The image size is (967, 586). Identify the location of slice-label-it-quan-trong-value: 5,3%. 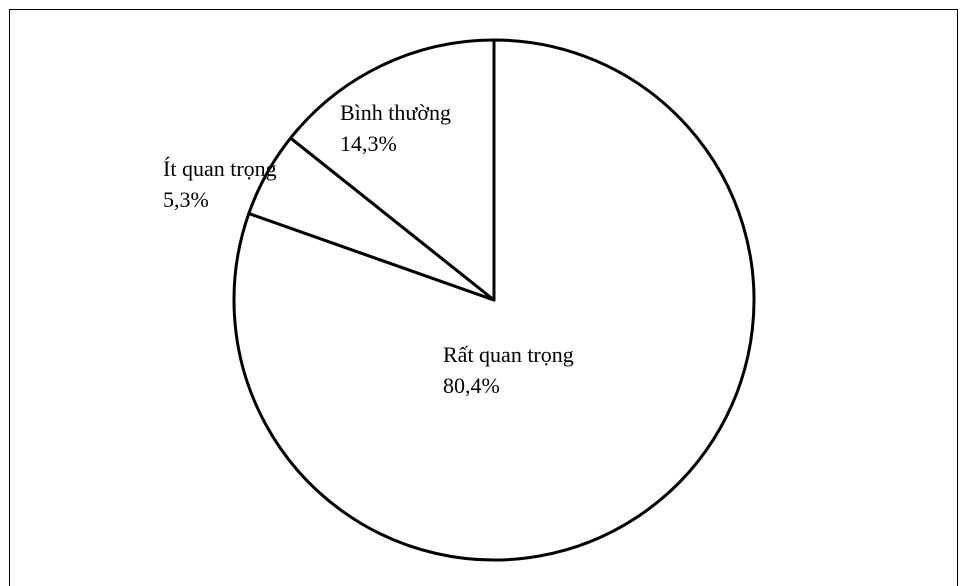
(186, 199).